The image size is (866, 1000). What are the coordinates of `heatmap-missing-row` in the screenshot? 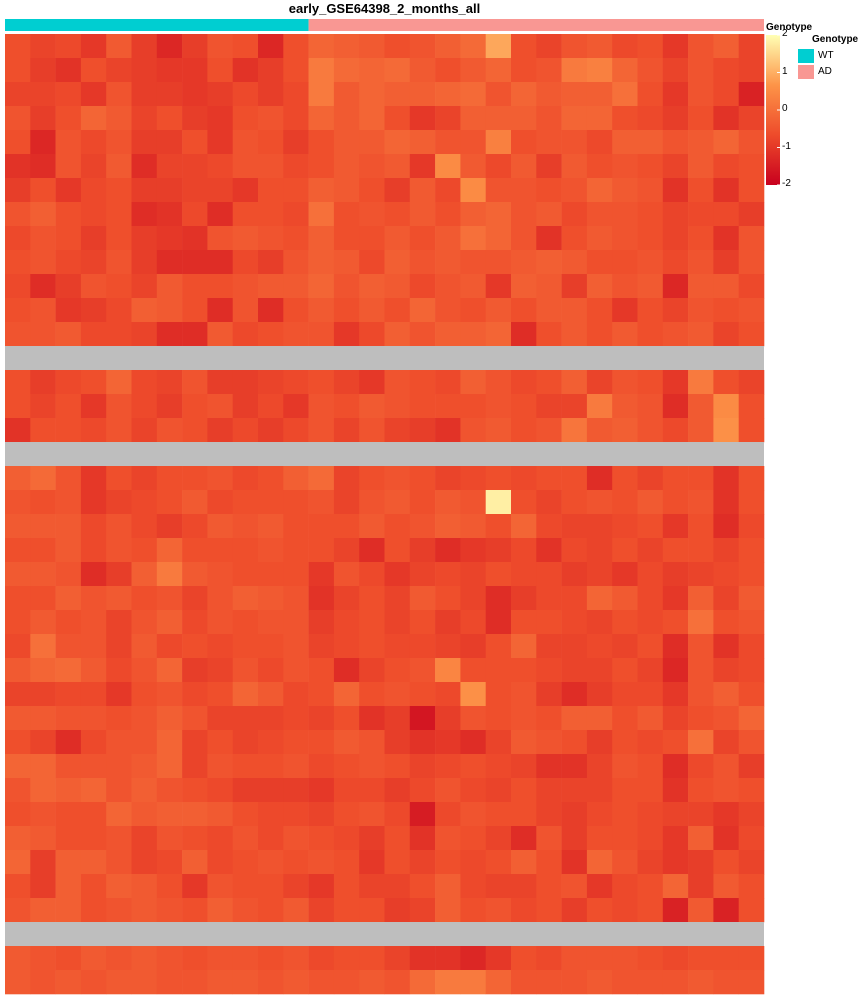 It's located at (384, 934).